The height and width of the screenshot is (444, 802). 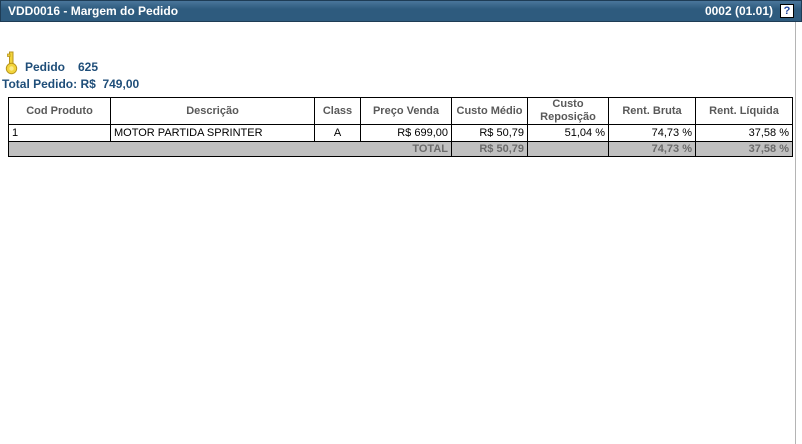 What do you see at coordinates (110, 84) in the screenshot?
I see `total-pedido-value: R$ 749,00` at bounding box center [110, 84].